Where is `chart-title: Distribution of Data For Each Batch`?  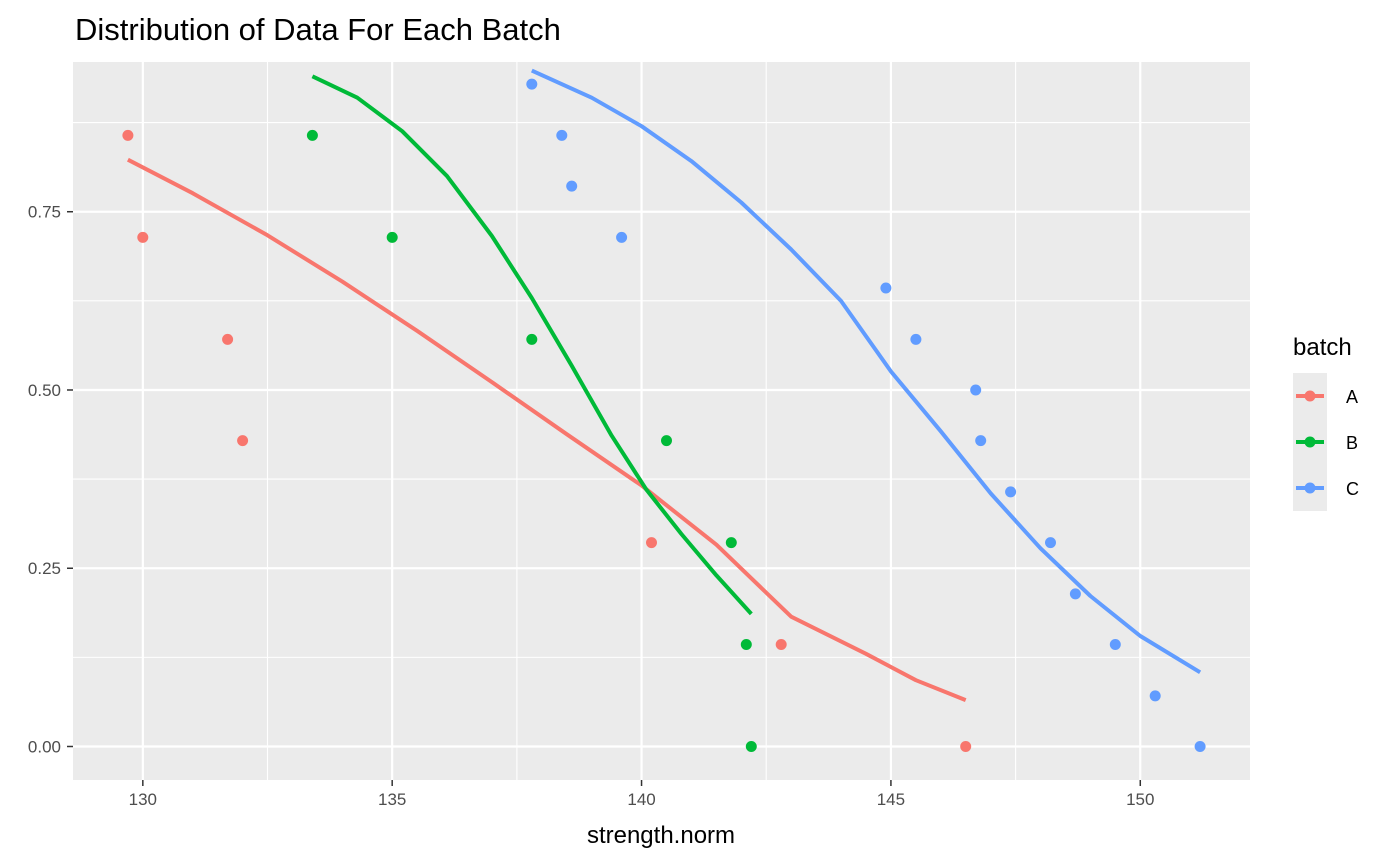
chart-title: Distribution of Data For Each Batch is located at coordinates (318, 29).